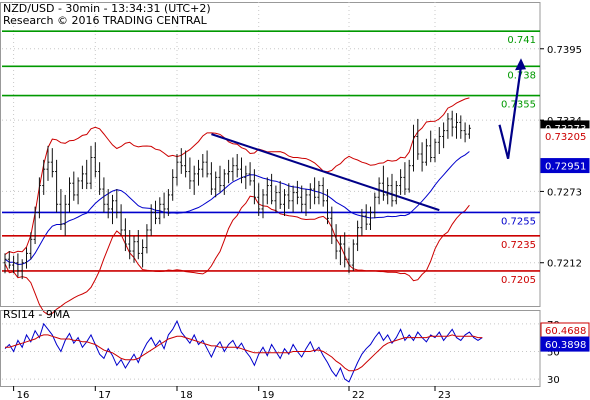 Image resolution: width=590 pixels, height=400 pixels. Describe the element at coordinates (232, 393) in the screenshot. I see `x-axis: 16 17 18 19 22 23` at that location.